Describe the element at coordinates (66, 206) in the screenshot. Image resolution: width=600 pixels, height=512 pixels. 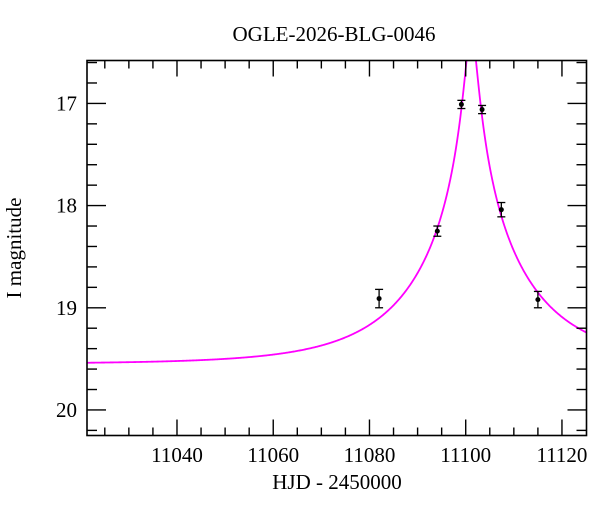
I see `y-tick-label: 18` at that location.